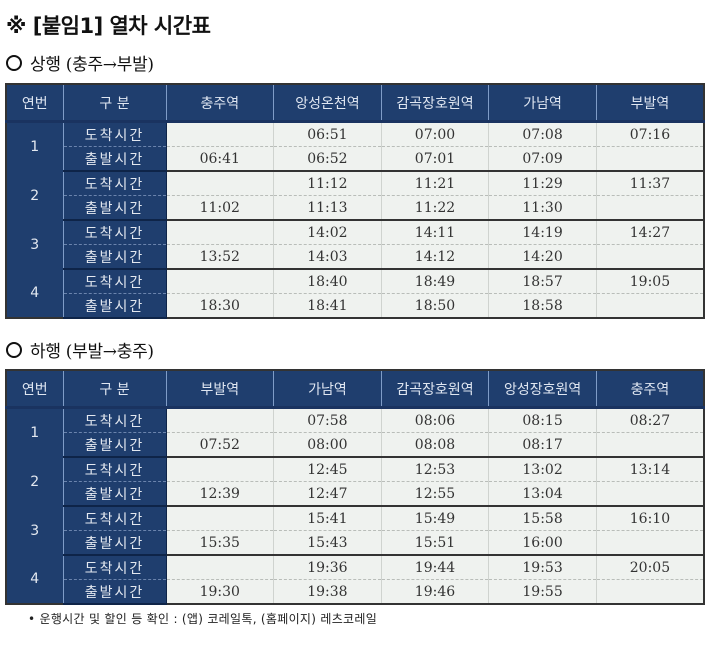 This screenshot has width=710, height=650. What do you see at coordinates (434, 183) in the screenshot?
I see `arrival-time-cell: 11:21` at bounding box center [434, 183].